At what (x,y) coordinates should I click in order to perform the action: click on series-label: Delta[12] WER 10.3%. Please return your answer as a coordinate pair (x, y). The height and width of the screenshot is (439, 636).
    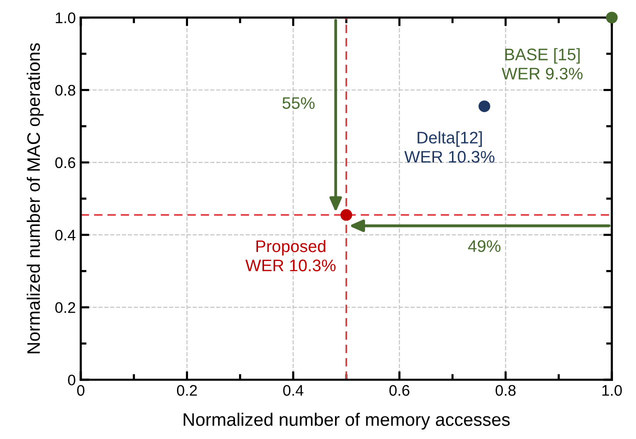
    Looking at the image, I should click on (449, 147).